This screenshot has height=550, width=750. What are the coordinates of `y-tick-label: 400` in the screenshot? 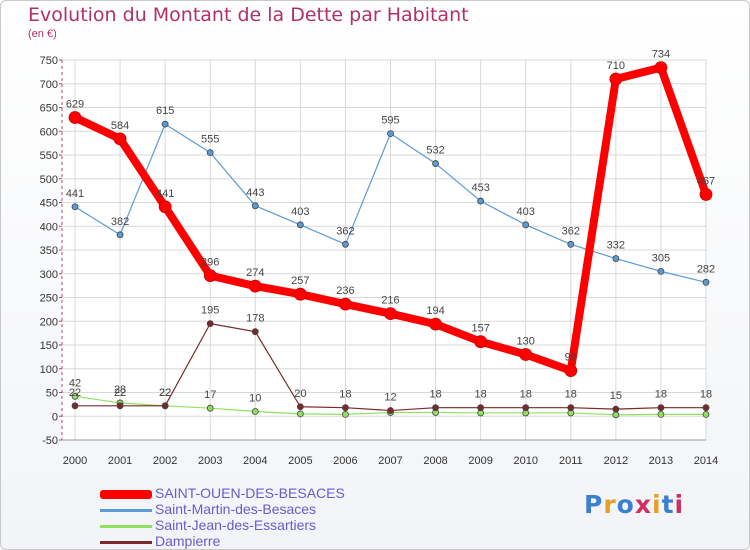 It's located at (49, 227).